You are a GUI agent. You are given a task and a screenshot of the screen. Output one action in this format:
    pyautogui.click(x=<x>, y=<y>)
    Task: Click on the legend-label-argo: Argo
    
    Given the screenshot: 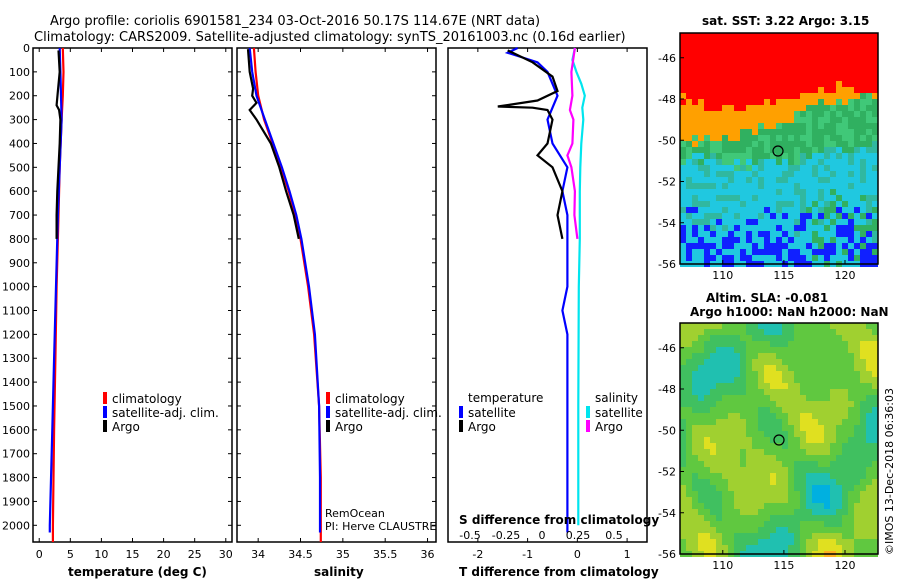 What is the action you would take?
    pyautogui.click(x=349, y=427)
    